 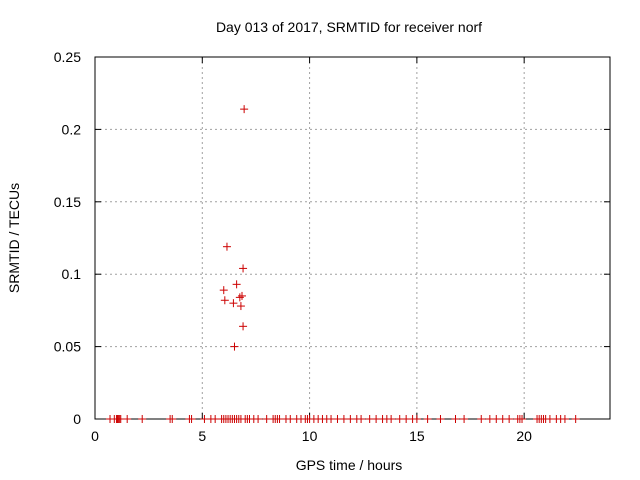 What do you see at coordinates (67, 202) in the screenshot?
I see `y-tick-label: 0.15` at bounding box center [67, 202].